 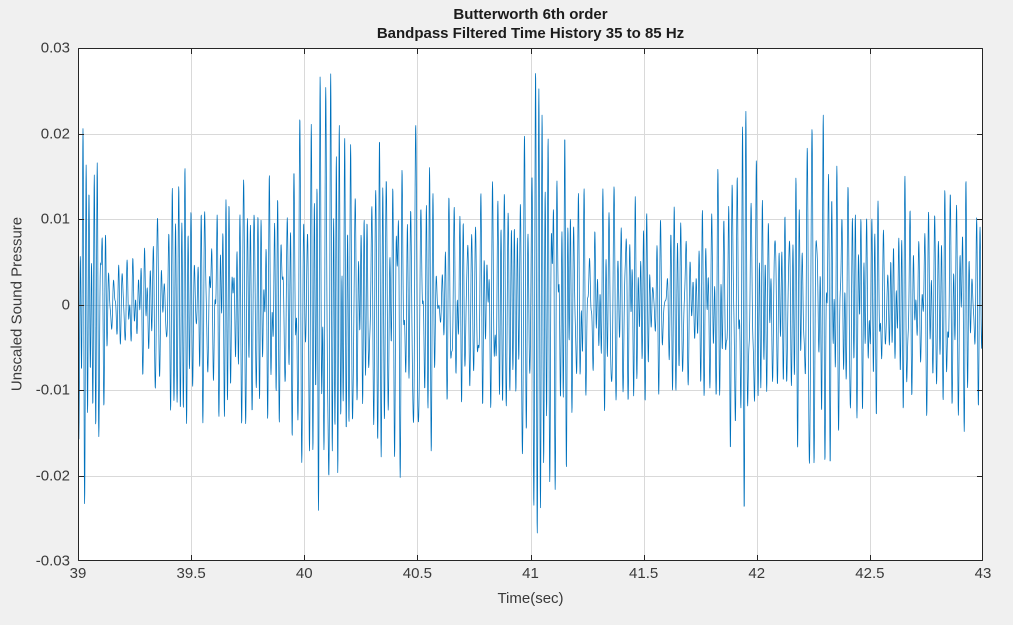 What do you see at coordinates (78, 573) in the screenshot?
I see `x-tick-label: 39` at bounding box center [78, 573].